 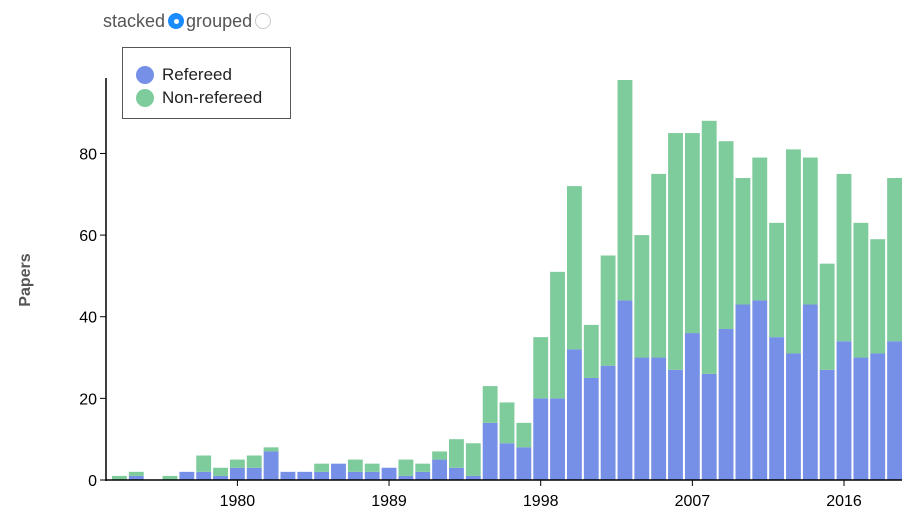 I want to click on bar-refereed-1982, so click(x=271, y=465).